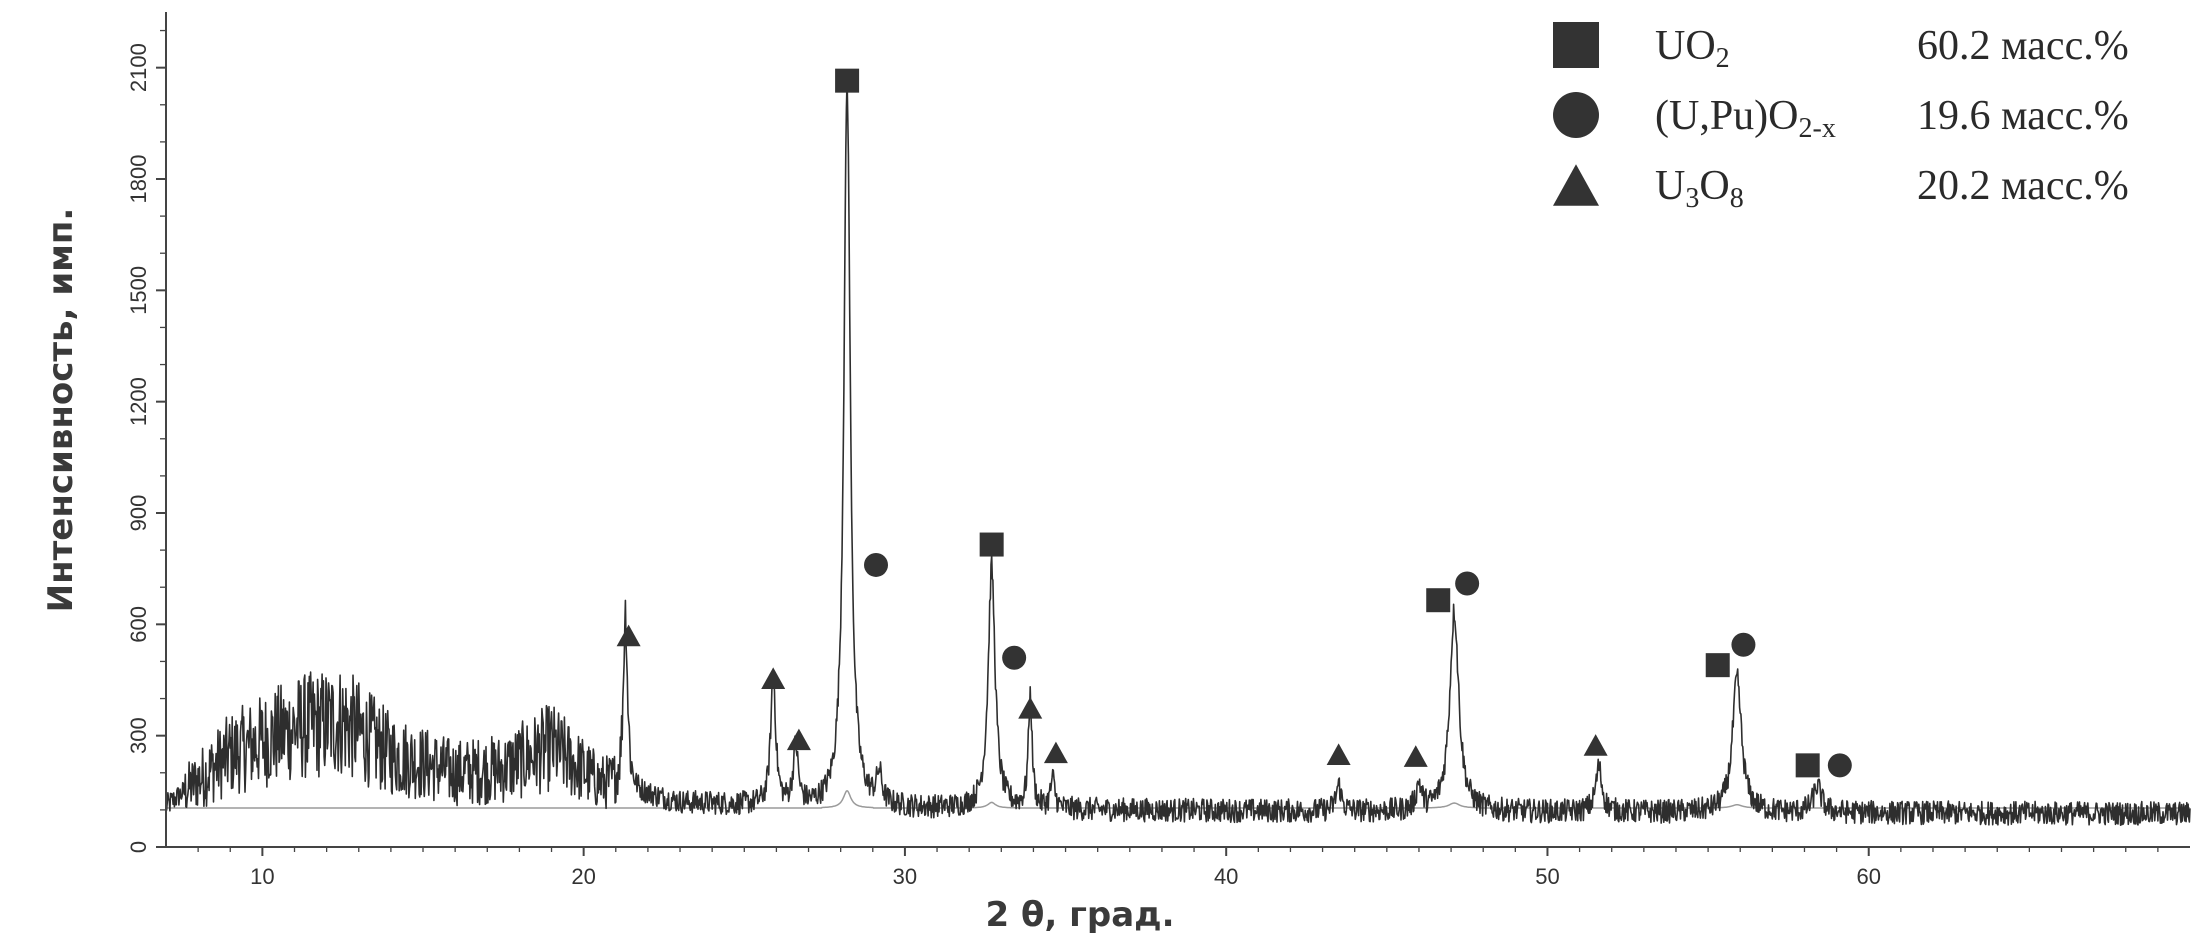  What do you see at coordinates (1079, 915) in the screenshot?
I see `x-axis-title: 2 θ, град.` at bounding box center [1079, 915].